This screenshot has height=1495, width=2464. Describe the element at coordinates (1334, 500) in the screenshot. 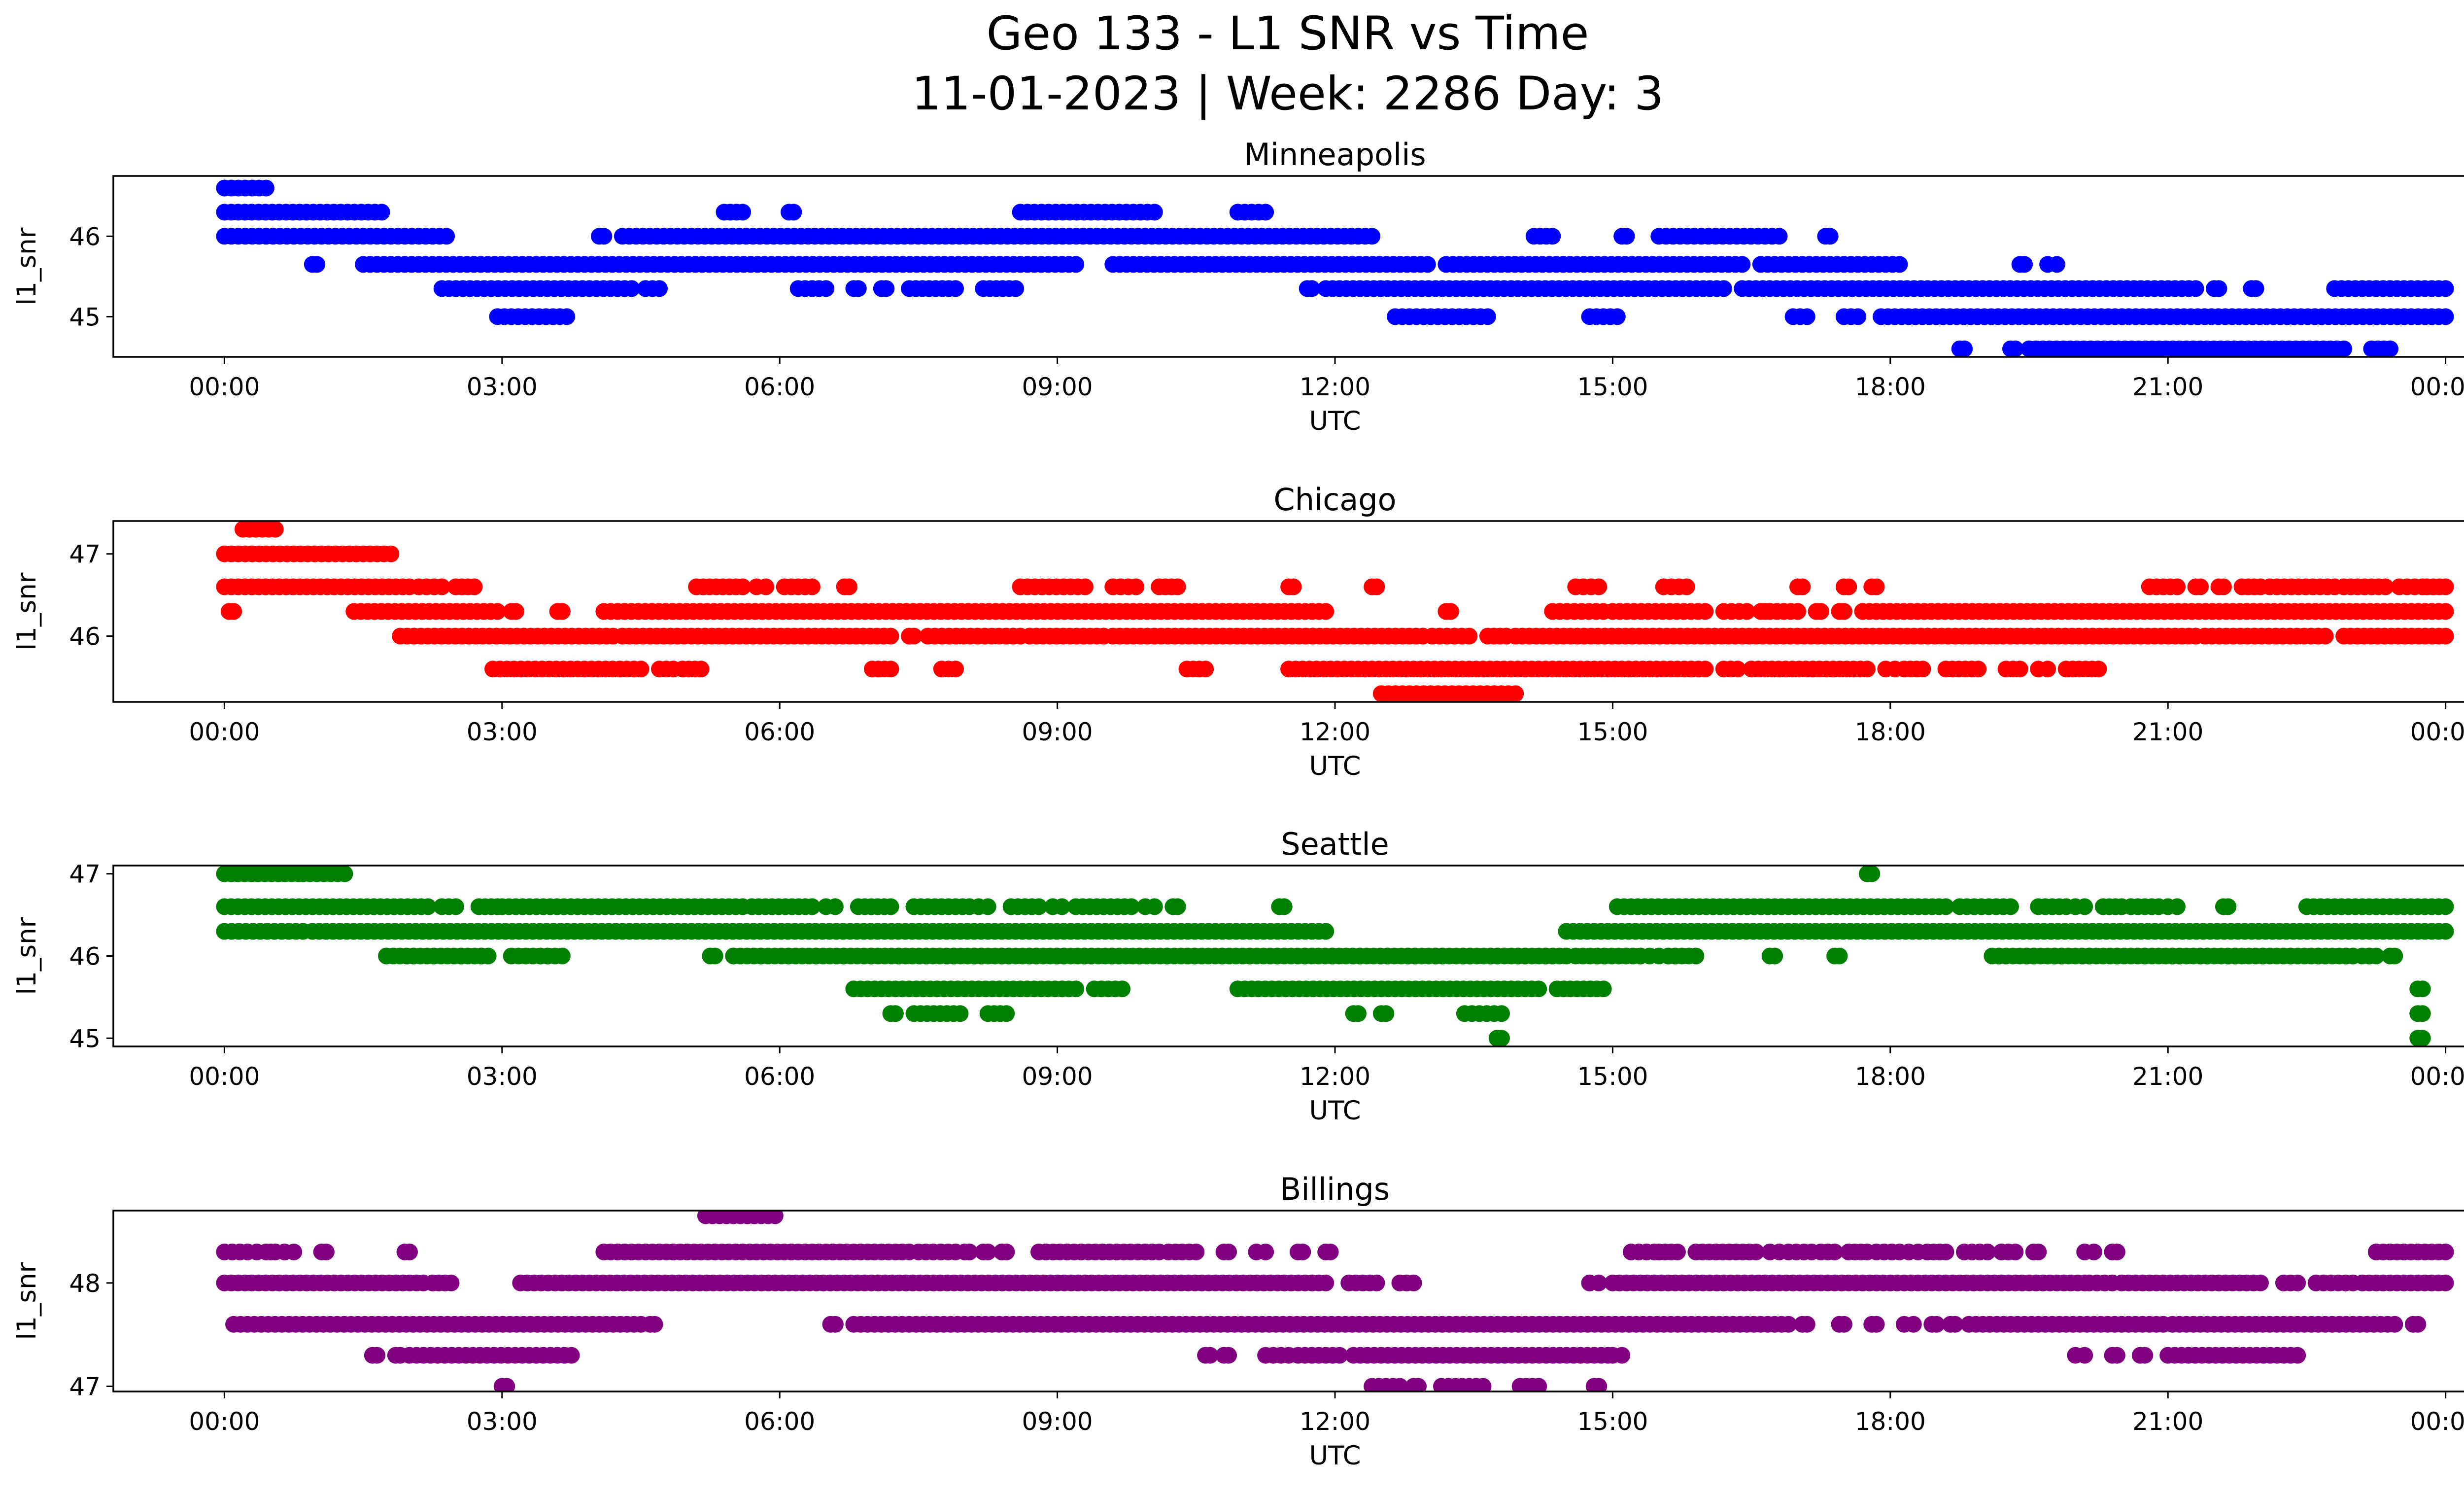

I see `subplot-title: Chicago` at that location.